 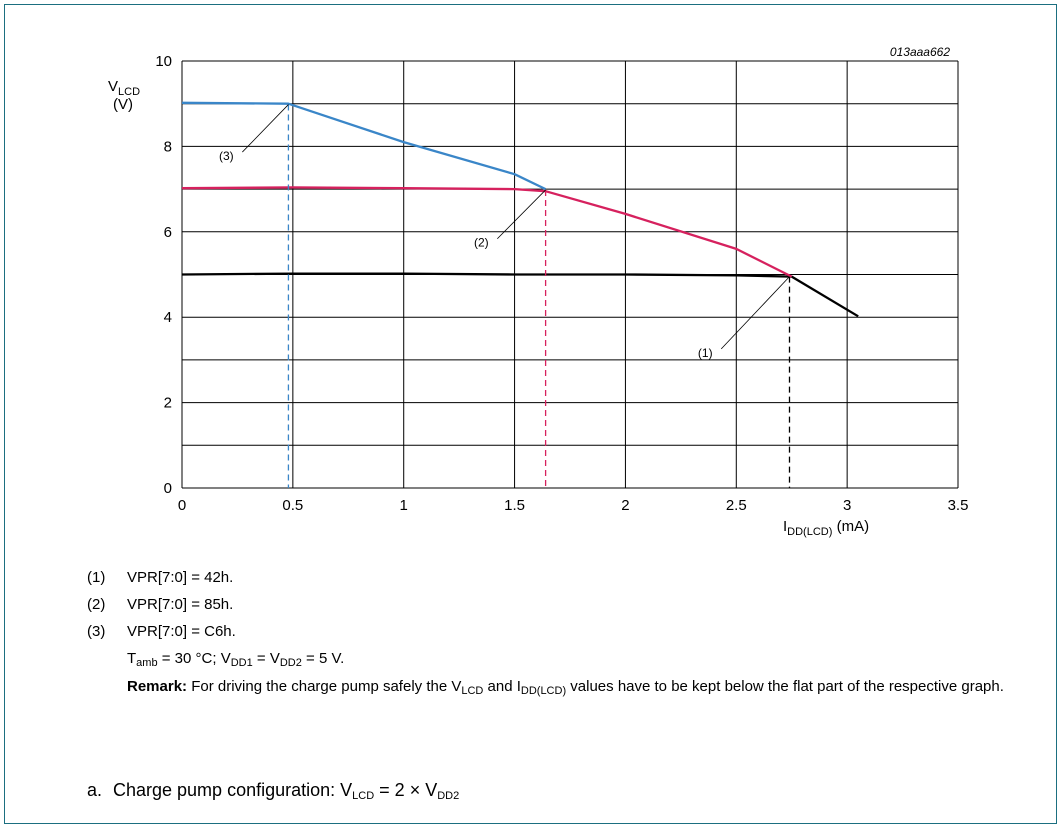 What do you see at coordinates (705, 353) in the screenshot?
I see `series-label: (1)` at bounding box center [705, 353].